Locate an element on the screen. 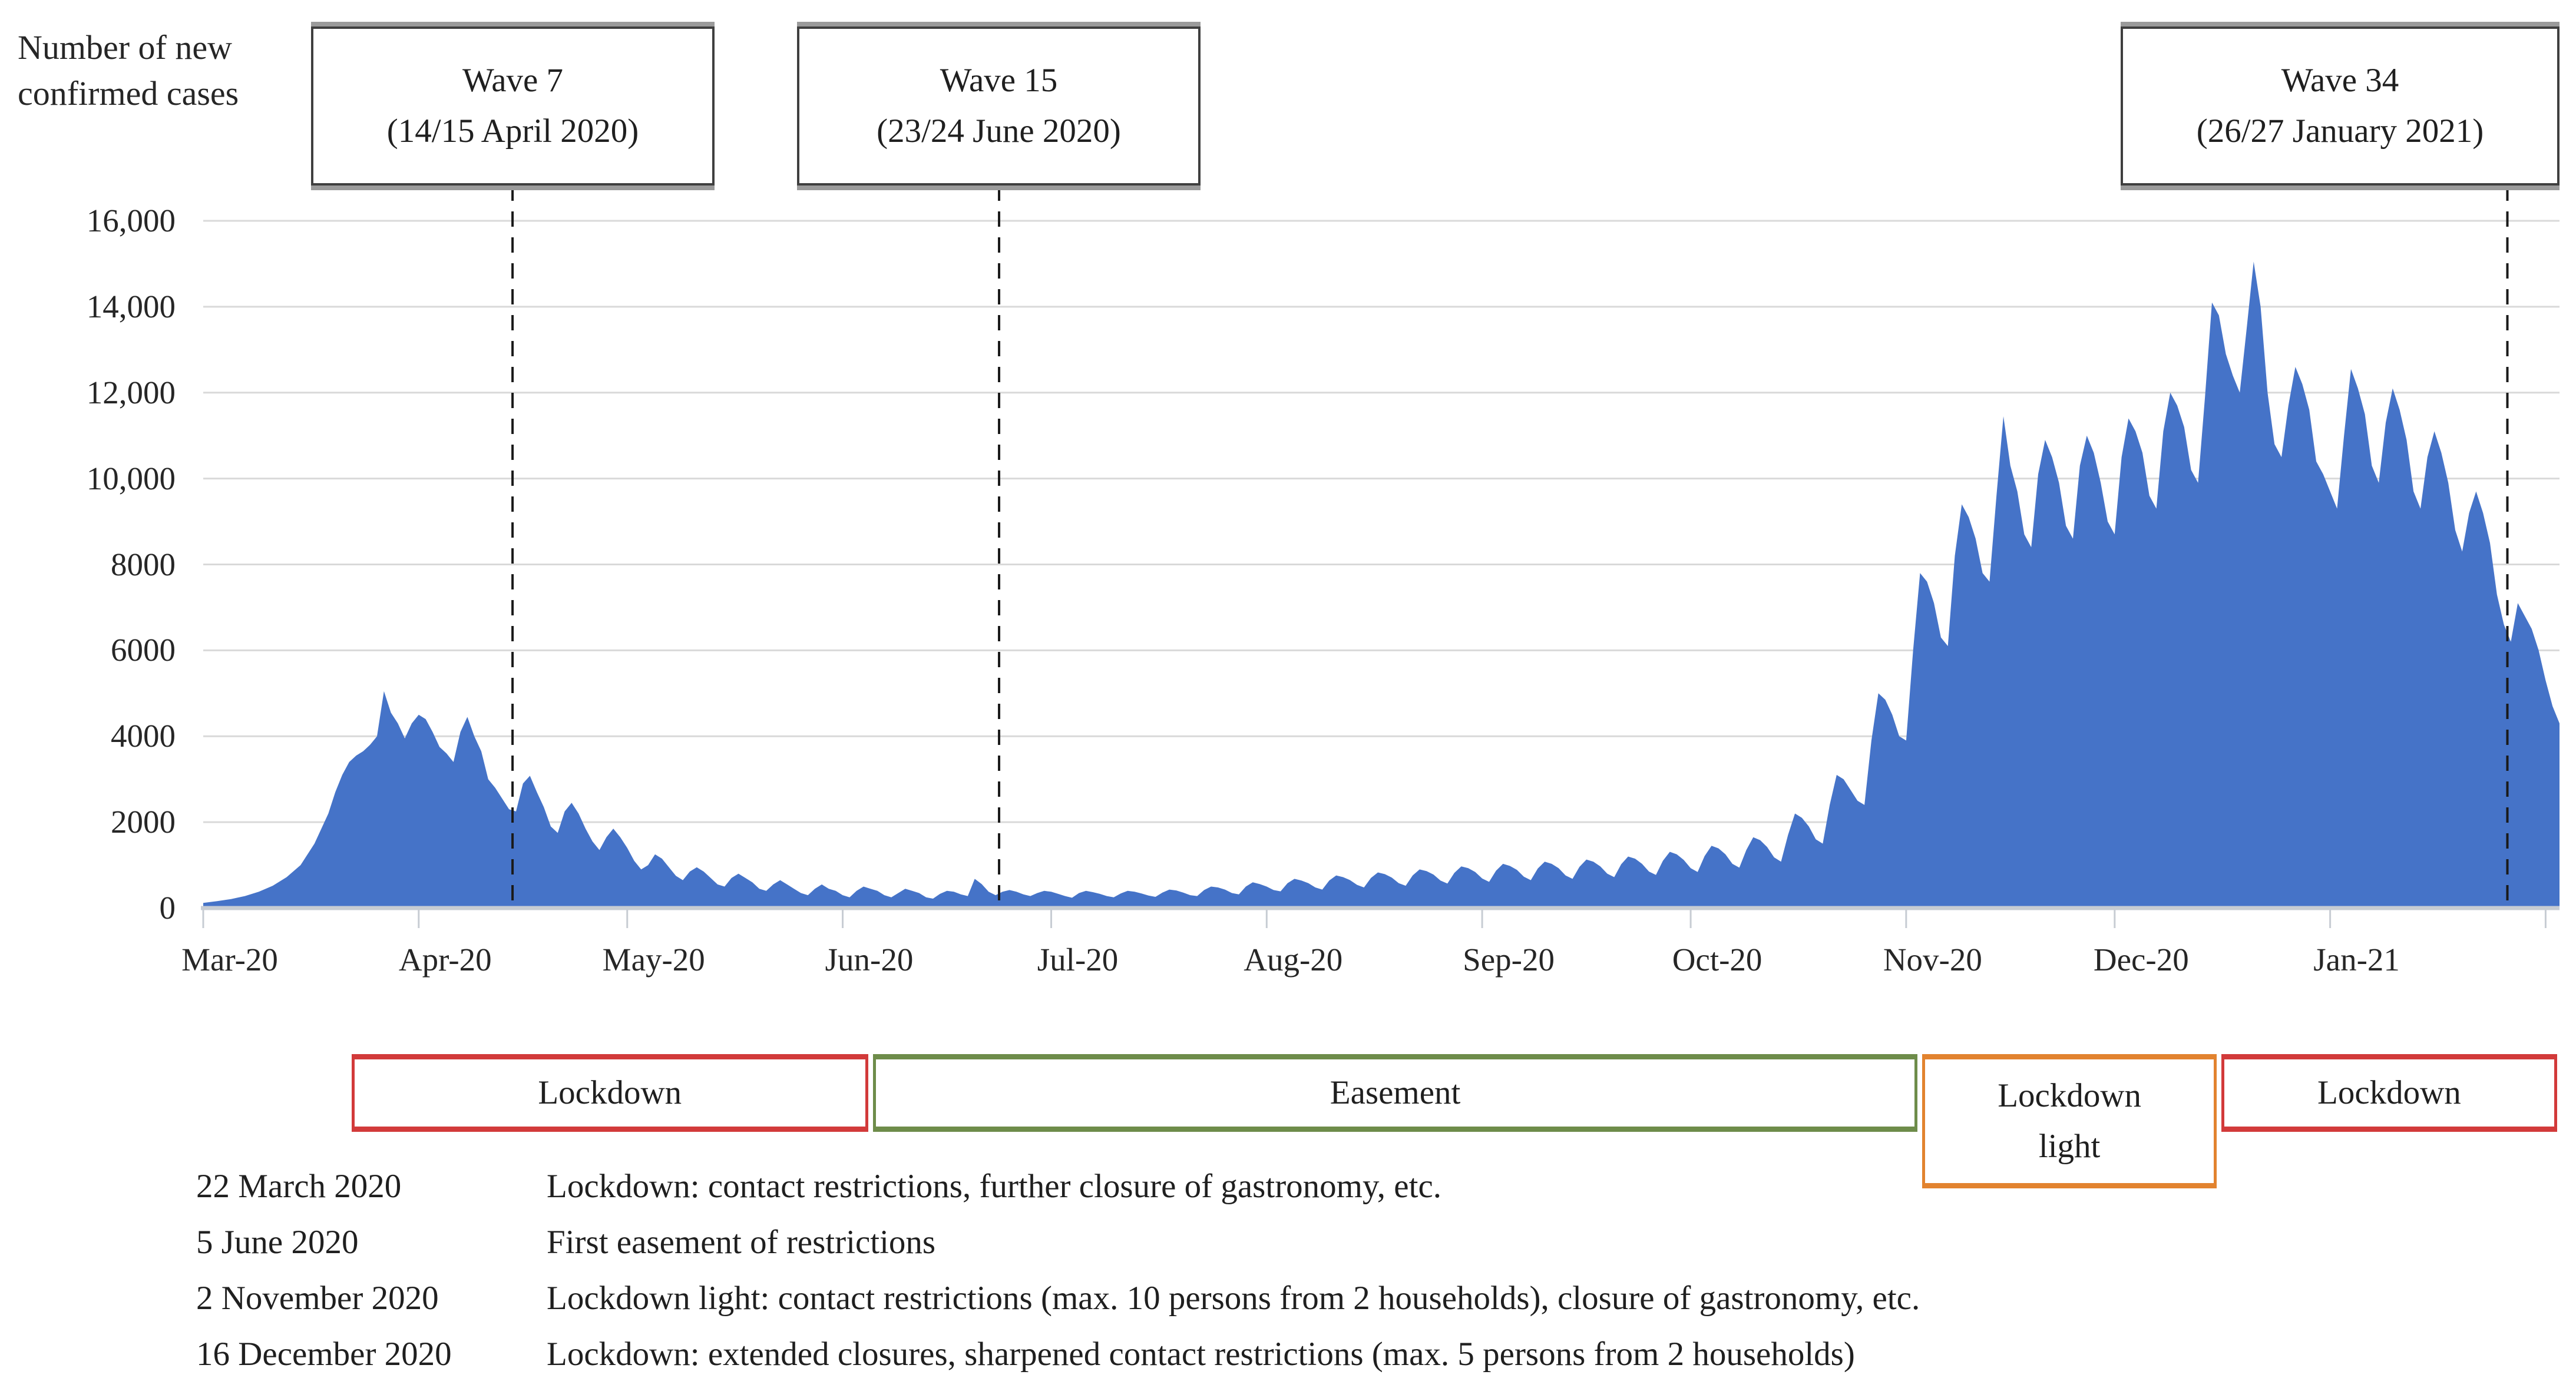  x-axis-label: Aug-20 is located at coordinates (1293, 960).